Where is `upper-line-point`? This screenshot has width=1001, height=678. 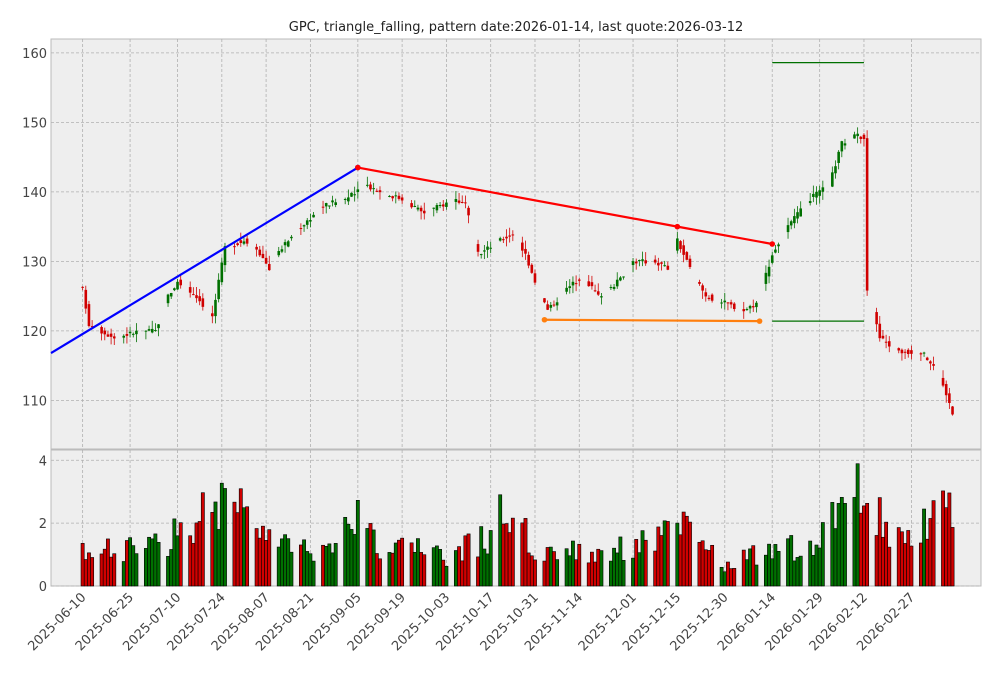
upper-line-point is located at coordinates (358, 167).